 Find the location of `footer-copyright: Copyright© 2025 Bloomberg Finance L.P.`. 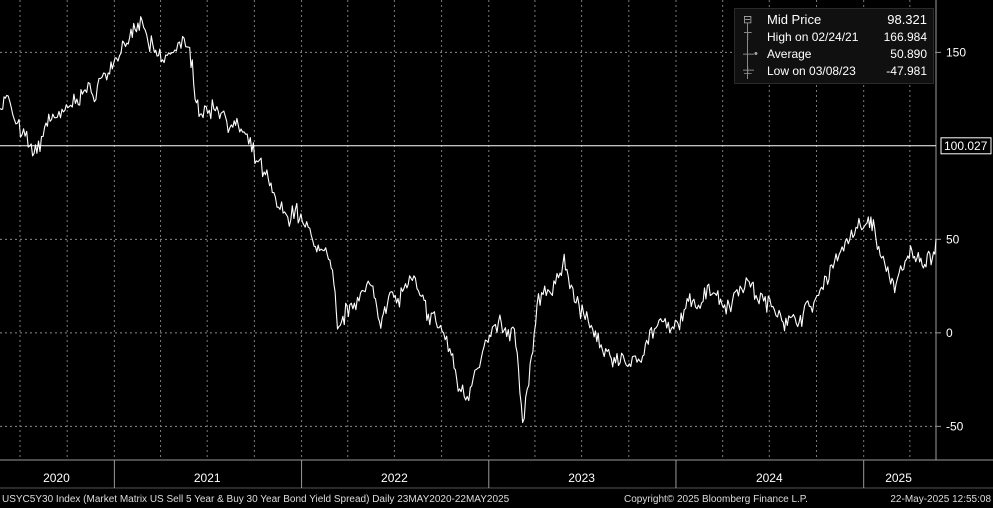

footer-copyright: Copyright© 2025 Bloomberg Finance L.P. is located at coordinates (716, 499).